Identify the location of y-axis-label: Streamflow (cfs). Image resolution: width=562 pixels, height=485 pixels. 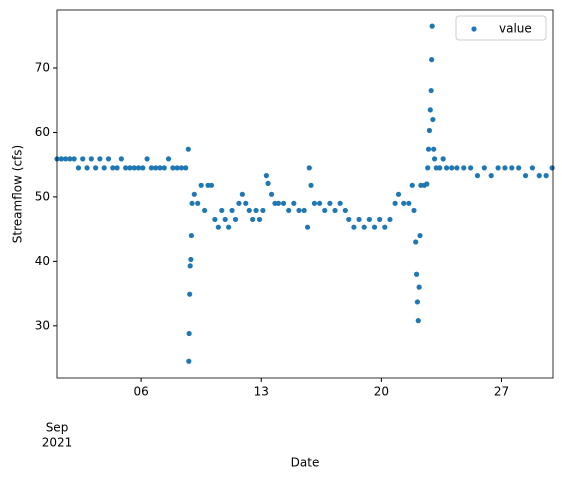
(18, 194).